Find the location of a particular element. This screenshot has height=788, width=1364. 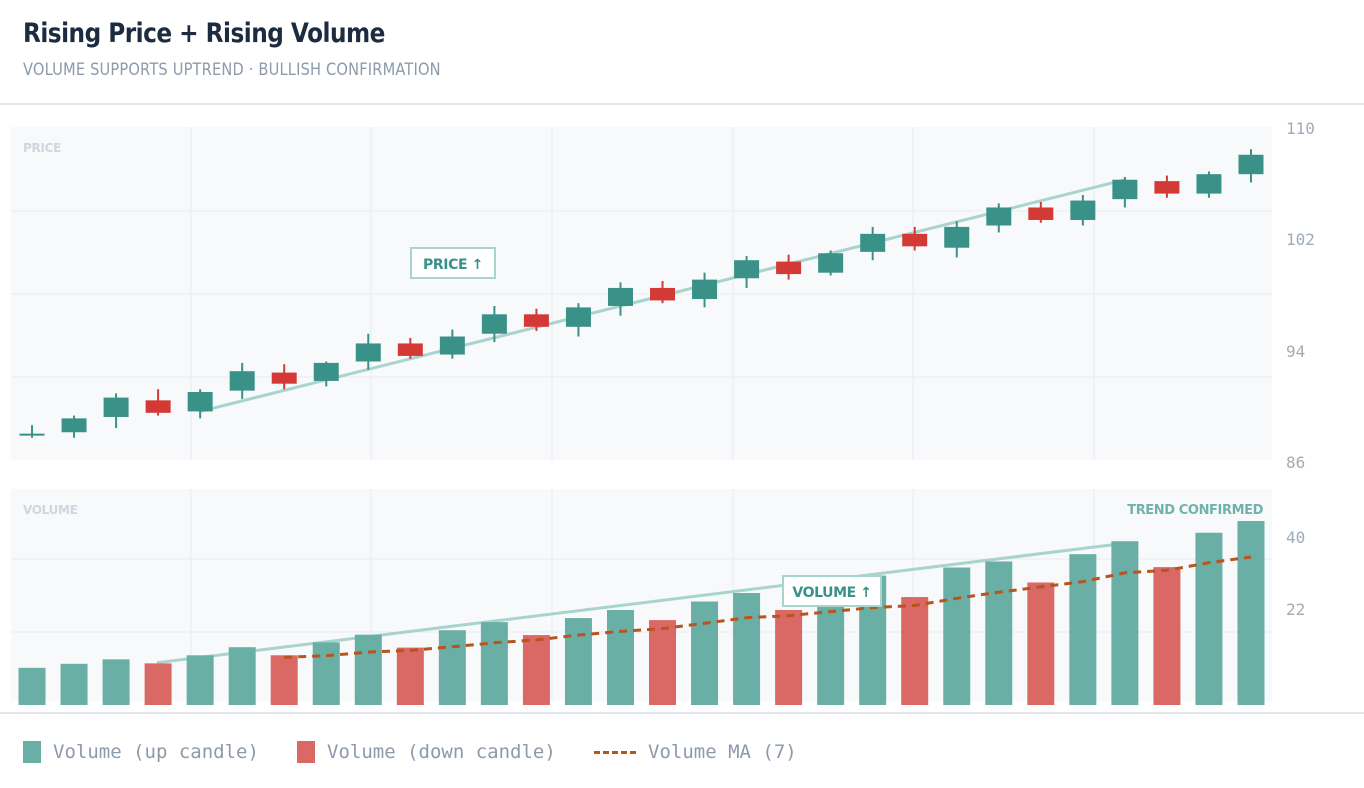

price-panel-label: PRICE is located at coordinates (42, 148).